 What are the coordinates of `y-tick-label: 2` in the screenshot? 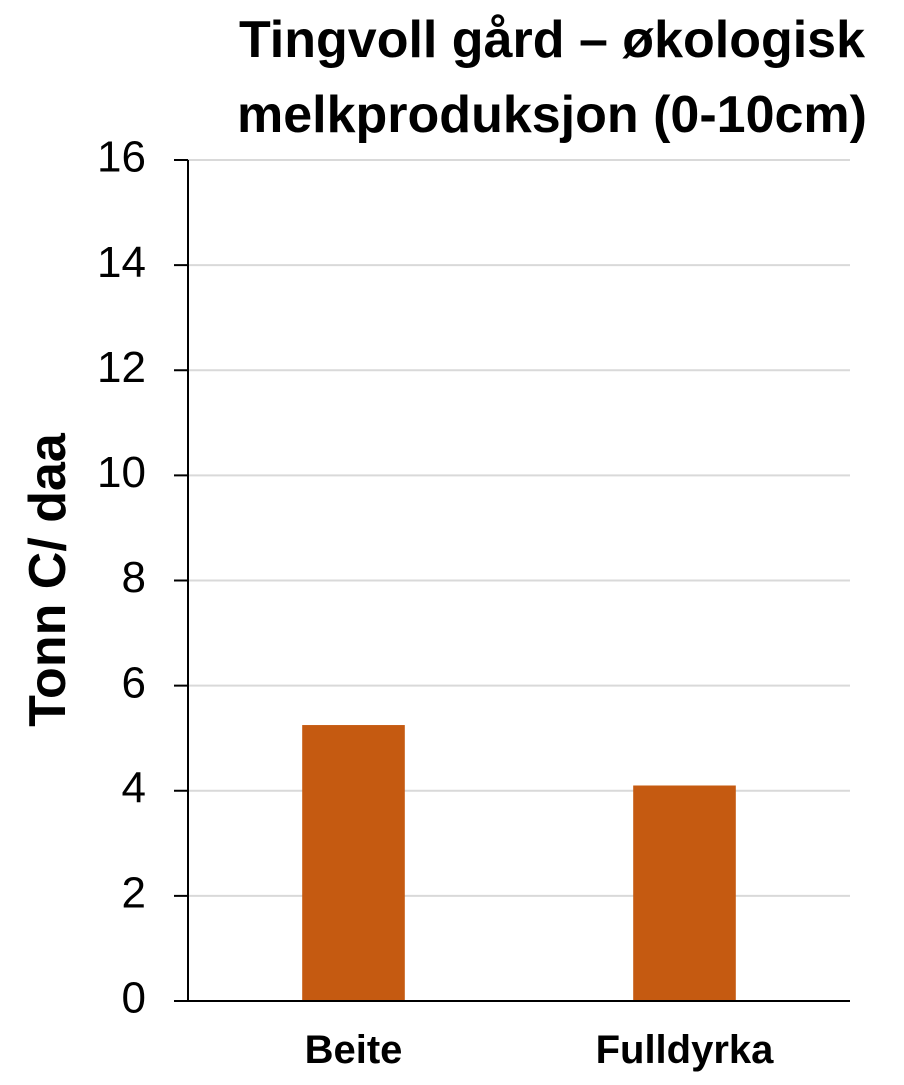 It's located at (134, 893).